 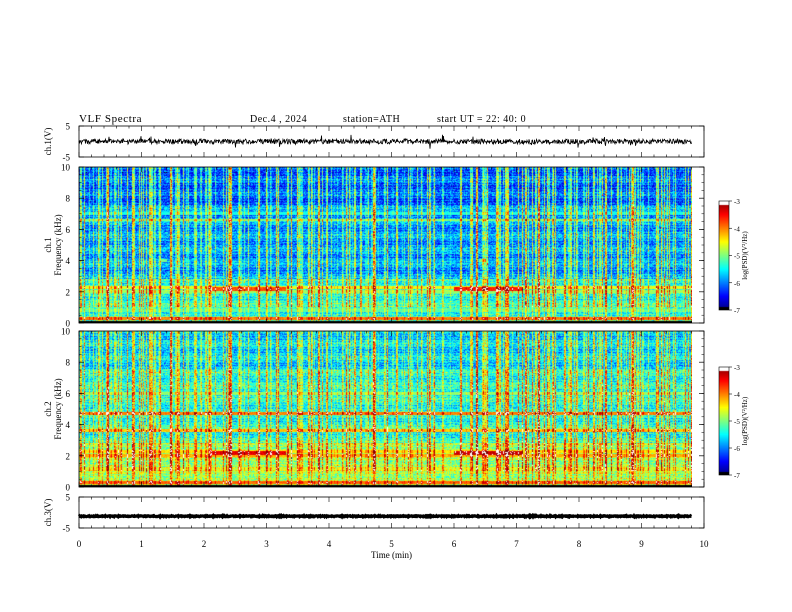 What do you see at coordinates (372, 119) in the screenshot?
I see `station-label: station=ATH` at bounding box center [372, 119].